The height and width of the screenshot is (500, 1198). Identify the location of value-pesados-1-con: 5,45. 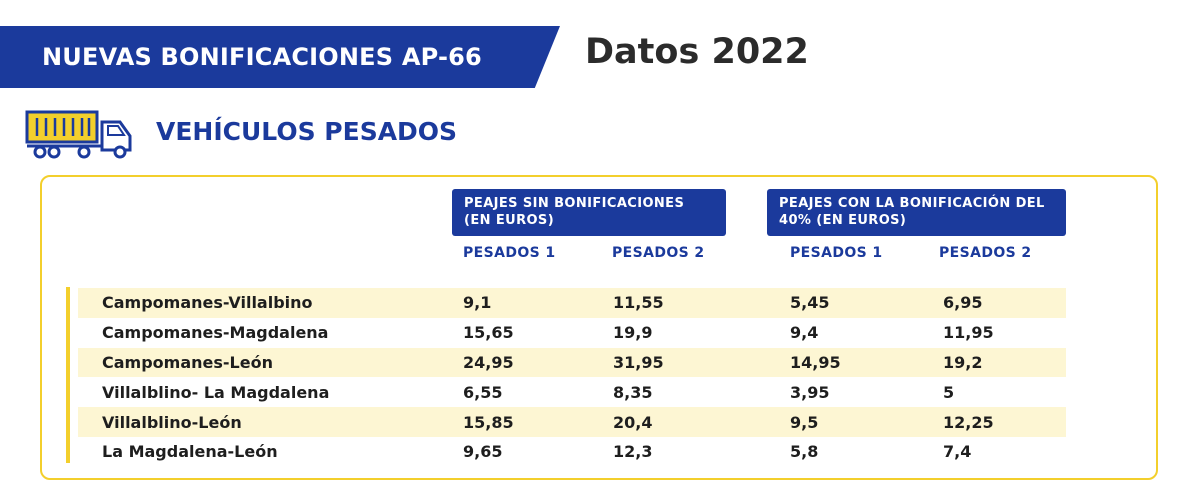
(810, 303).